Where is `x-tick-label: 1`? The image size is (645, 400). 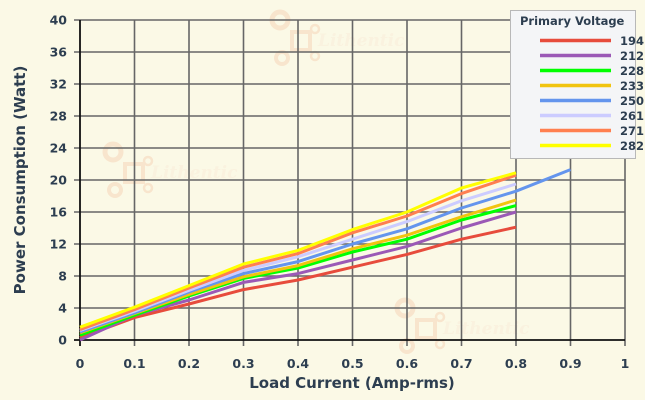
x-tick-label: 1 is located at coordinates (625, 363).